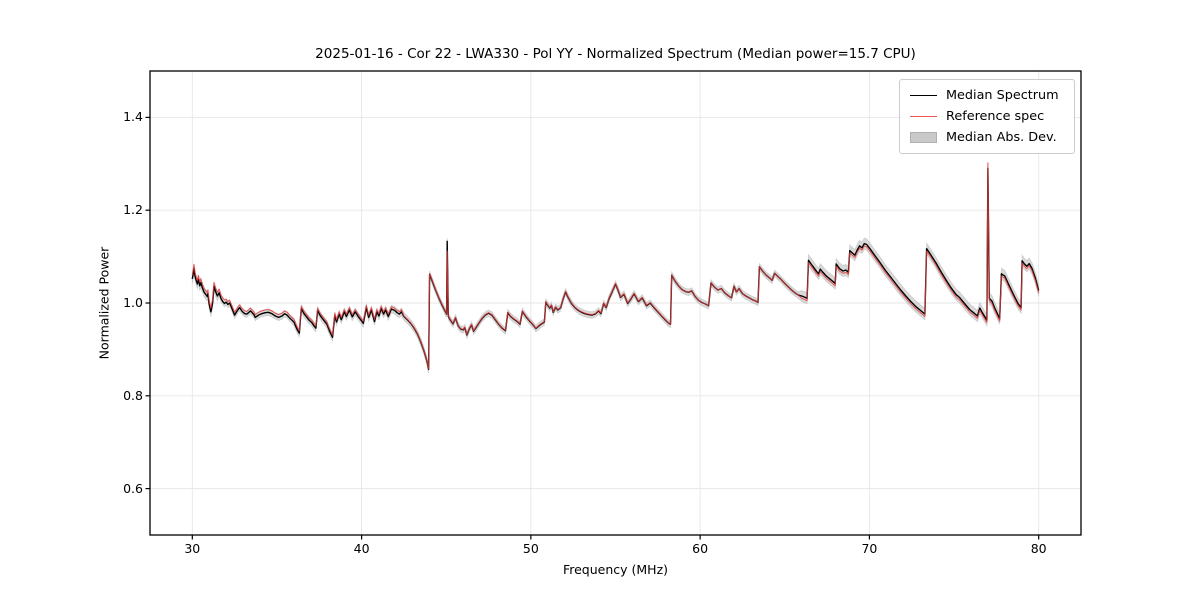  I want to click on legend-patch-swatch-mad, so click(923, 137).